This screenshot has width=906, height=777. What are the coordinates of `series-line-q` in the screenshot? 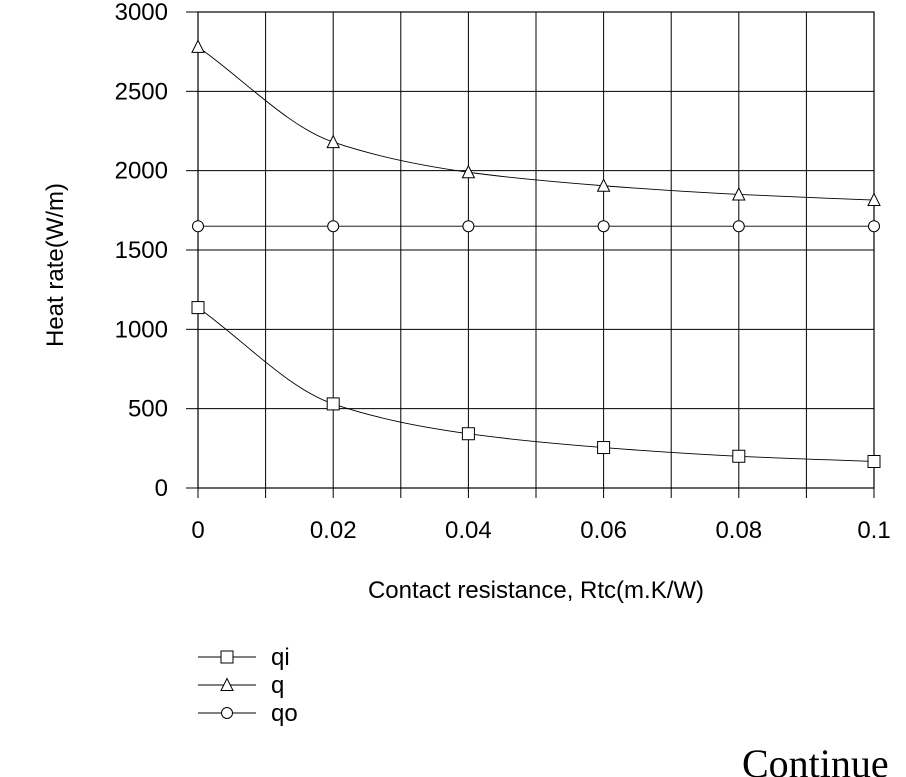 It's located at (536, 123).